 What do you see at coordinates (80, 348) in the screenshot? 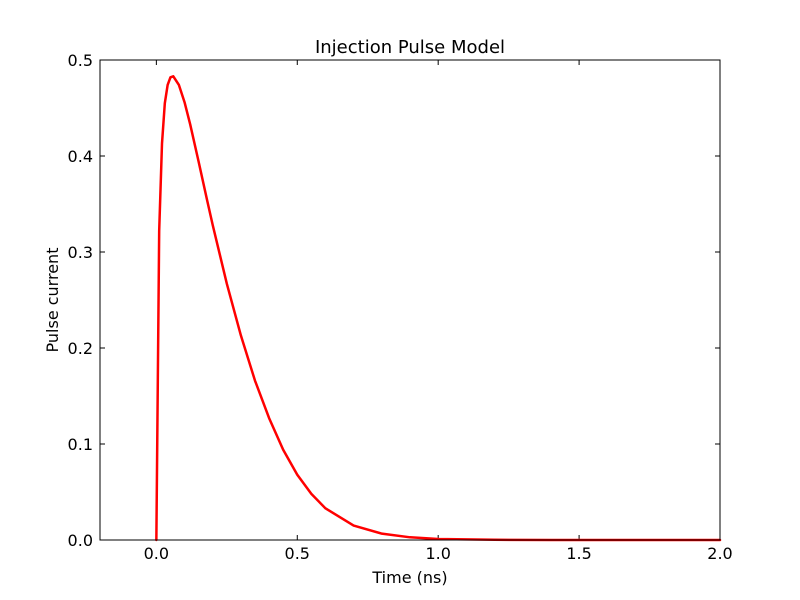
I see `y-tick-label: 0.2` at bounding box center [80, 348].